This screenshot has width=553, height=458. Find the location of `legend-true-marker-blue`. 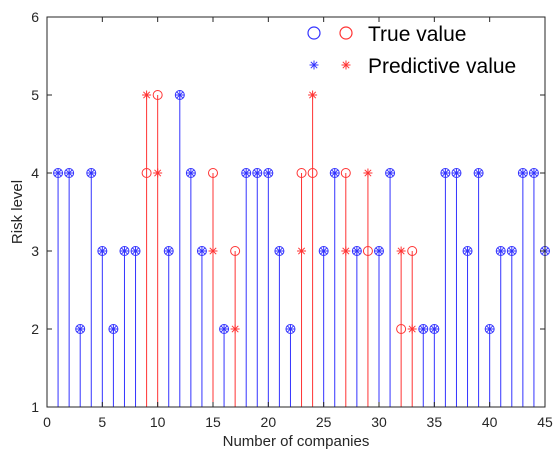

legend-true-marker-blue is located at coordinates (314, 33).